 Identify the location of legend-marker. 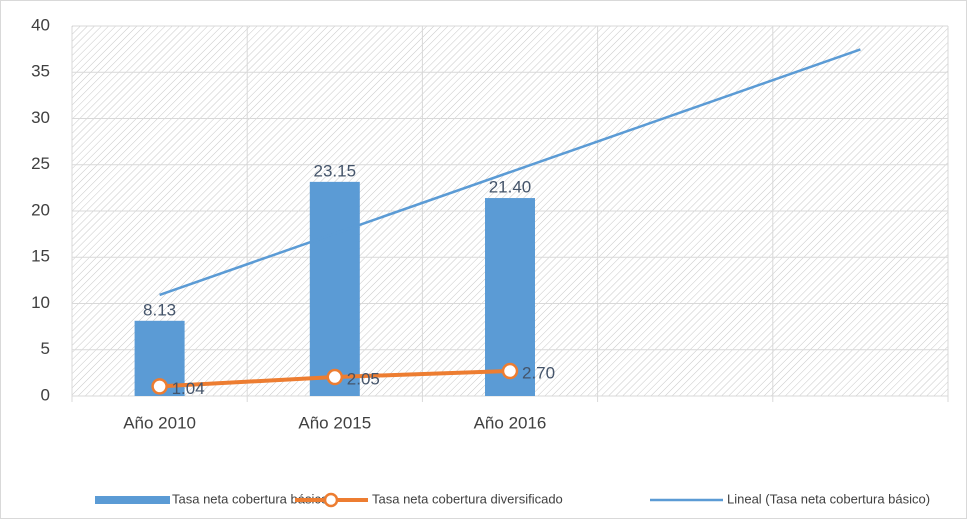
(331, 500).